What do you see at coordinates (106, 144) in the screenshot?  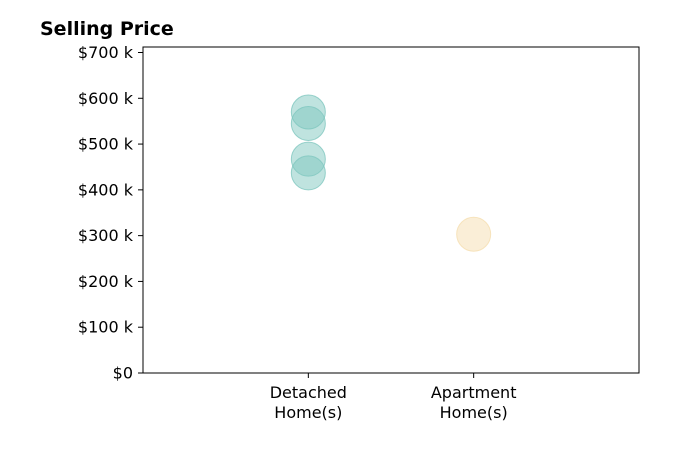 I see `y-tick-label: $500 k` at bounding box center [106, 144].